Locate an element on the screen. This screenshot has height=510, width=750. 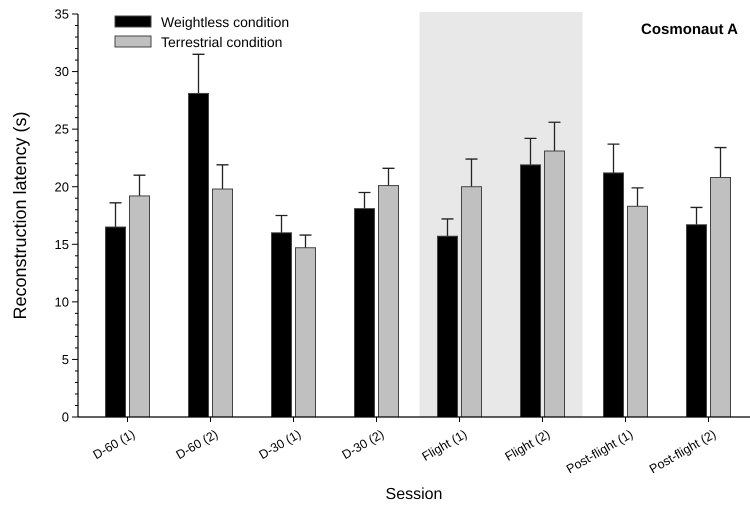
y-tick-label: 0 is located at coordinates (65, 417).